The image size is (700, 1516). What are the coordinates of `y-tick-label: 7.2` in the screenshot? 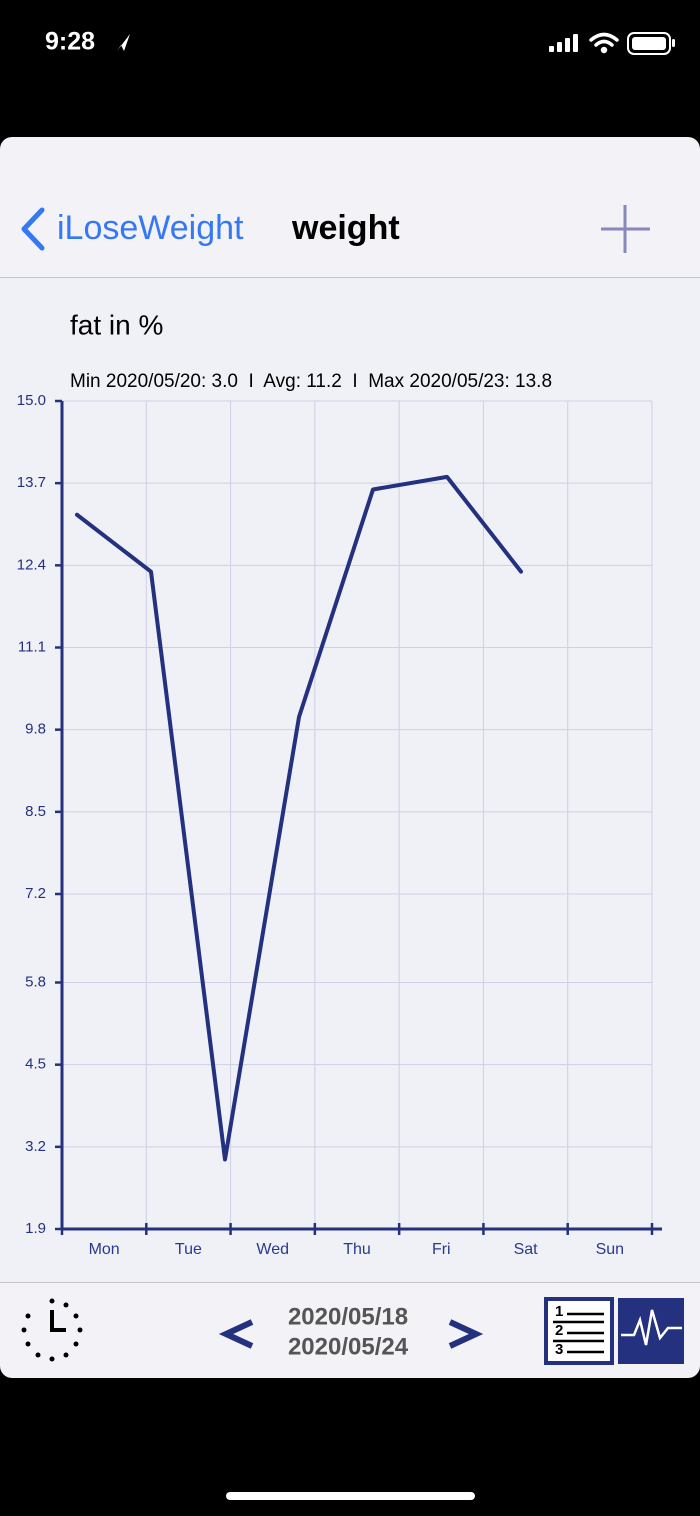 It's located at (35, 893).